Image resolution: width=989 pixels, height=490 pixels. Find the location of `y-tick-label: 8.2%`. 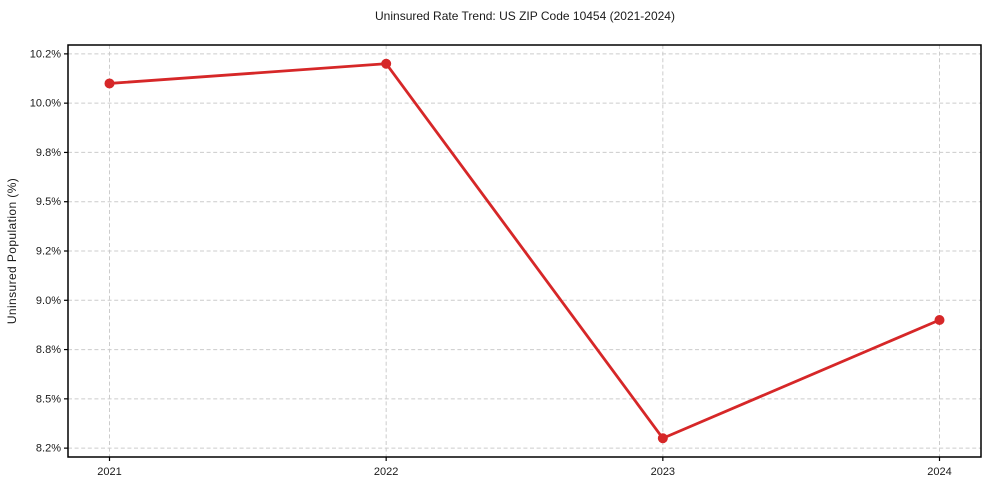

y-tick-label: 8.2% is located at coordinates (48, 449).